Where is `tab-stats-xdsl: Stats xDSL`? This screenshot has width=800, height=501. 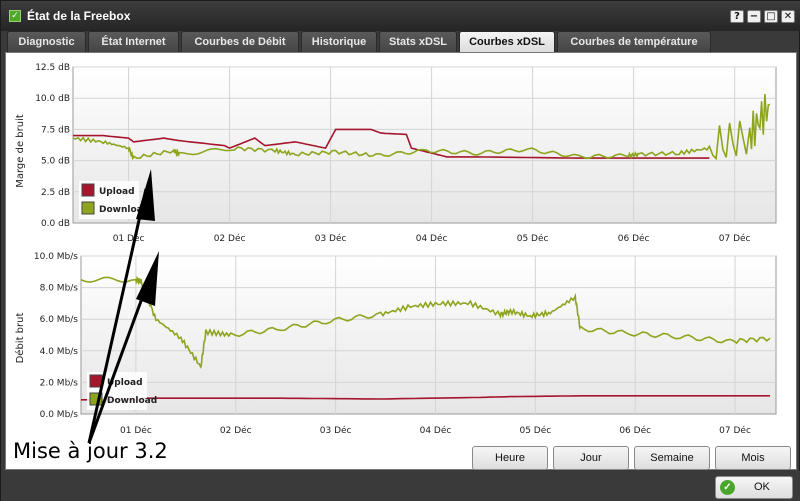
tab-stats-xdsl: Stats xDSL is located at coordinates (418, 41).